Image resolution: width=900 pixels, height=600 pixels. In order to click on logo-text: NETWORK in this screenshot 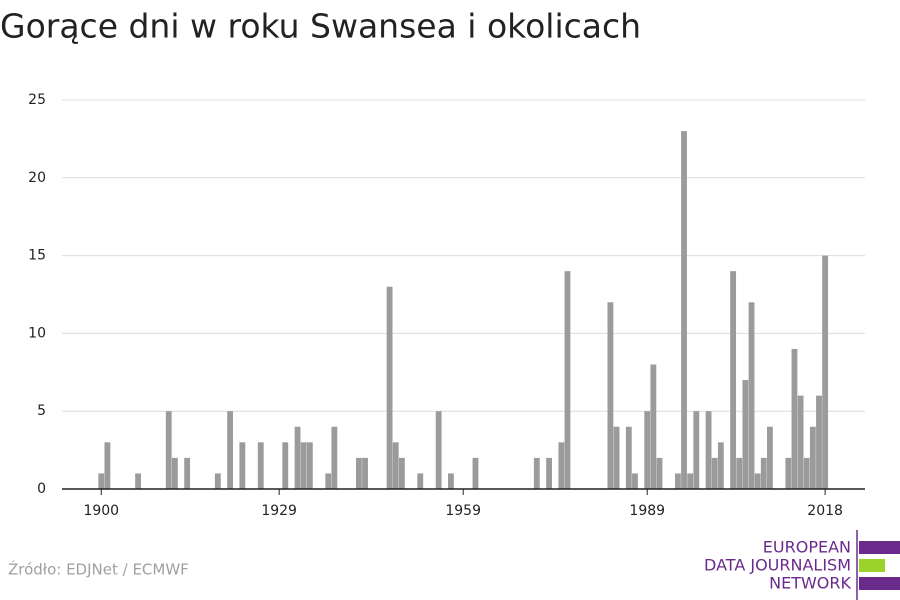, I will do `click(810, 583)`.